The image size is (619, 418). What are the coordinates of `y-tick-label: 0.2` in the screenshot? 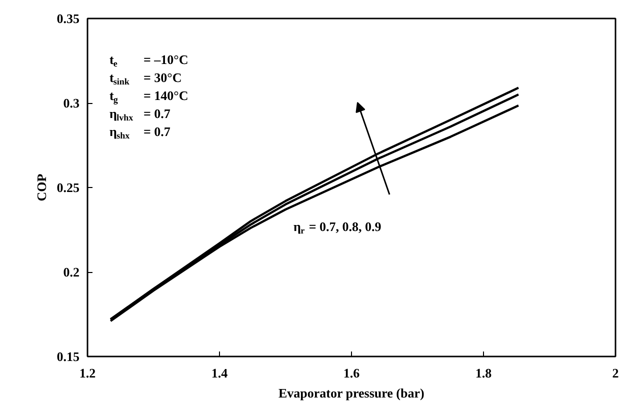 It's located at (71, 272).